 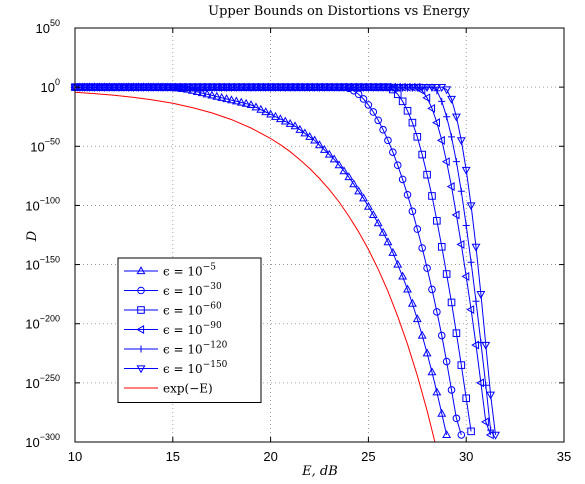 What do you see at coordinates (176, 349) in the screenshot?
I see `legend-entry: ϵ = 10−120` at bounding box center [176, 349].